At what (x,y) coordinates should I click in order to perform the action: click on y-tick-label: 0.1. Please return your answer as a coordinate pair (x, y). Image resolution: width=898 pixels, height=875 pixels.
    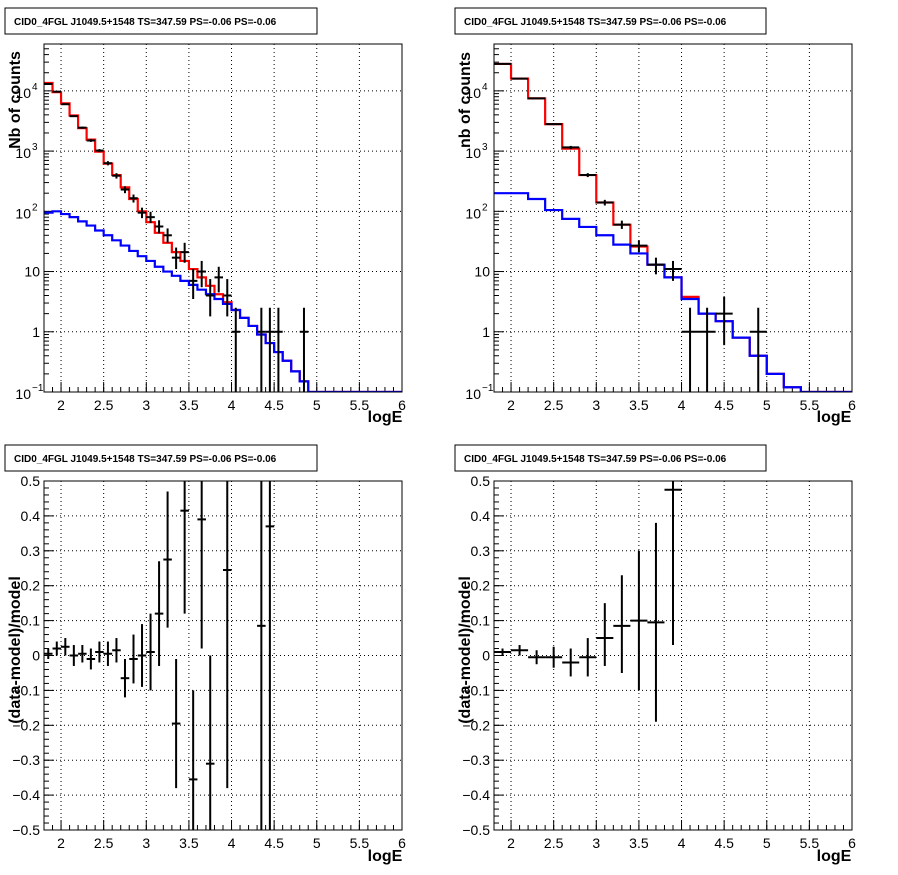
    Looking at the image, I should click on (31, 621).